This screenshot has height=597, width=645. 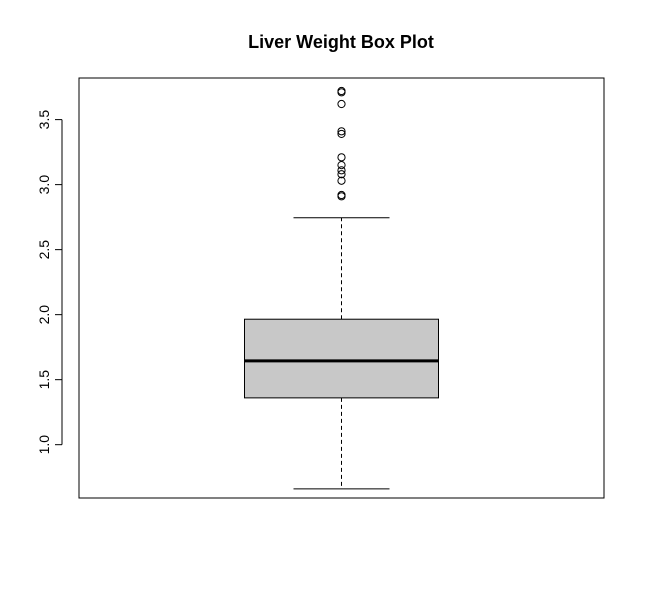 I want to click on y-tick-label: 3.5, so click(x=44, y=120).